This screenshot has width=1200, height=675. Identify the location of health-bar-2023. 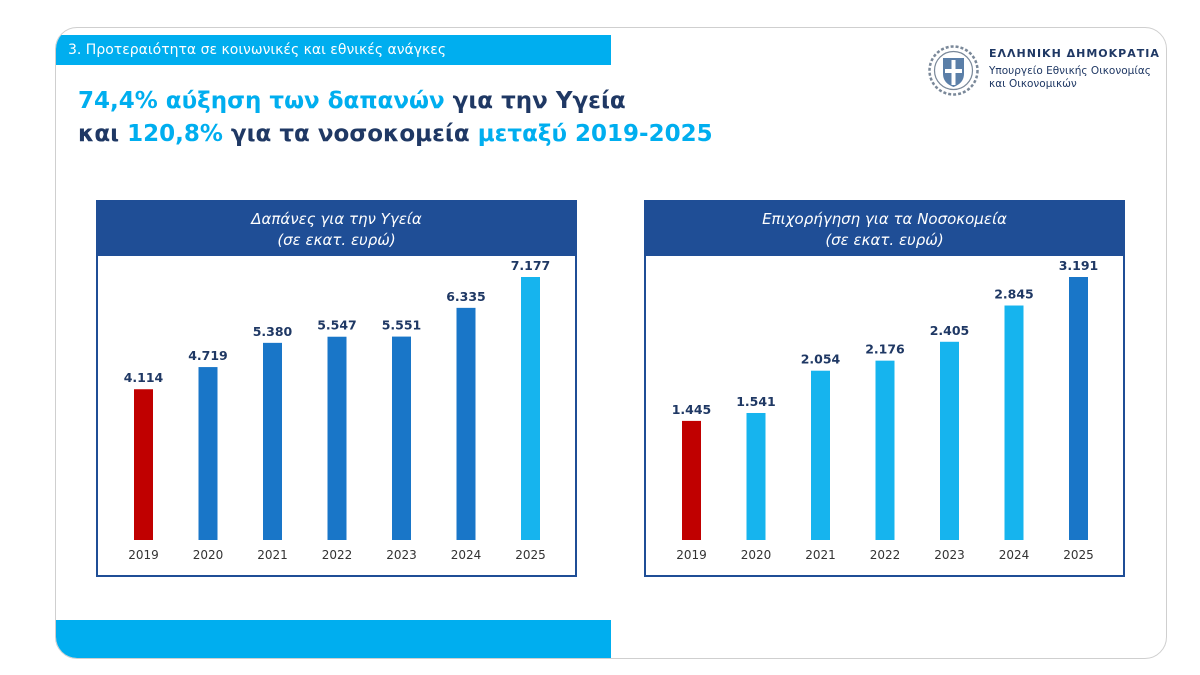
(401, 438).